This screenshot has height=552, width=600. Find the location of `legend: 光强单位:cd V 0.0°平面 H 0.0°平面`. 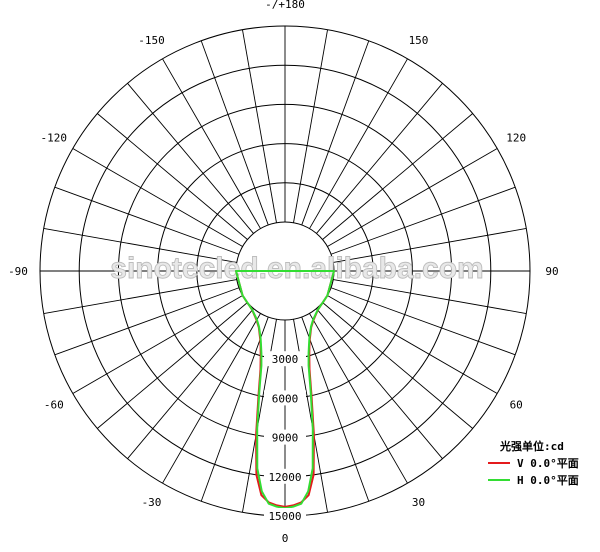

legend: 光强单位:cd V 0.0°平面 H 0.0°平面 is located at coordinates (533, 463).